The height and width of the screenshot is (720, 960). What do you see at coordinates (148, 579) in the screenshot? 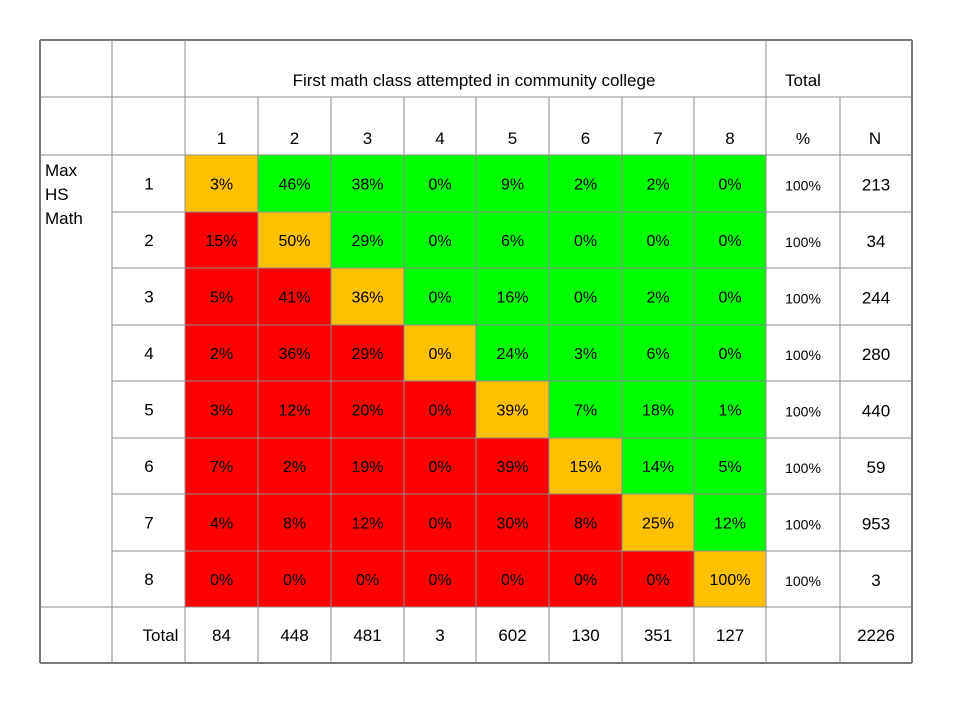
I see `row-header: 8` at bounding box center [148, 579].